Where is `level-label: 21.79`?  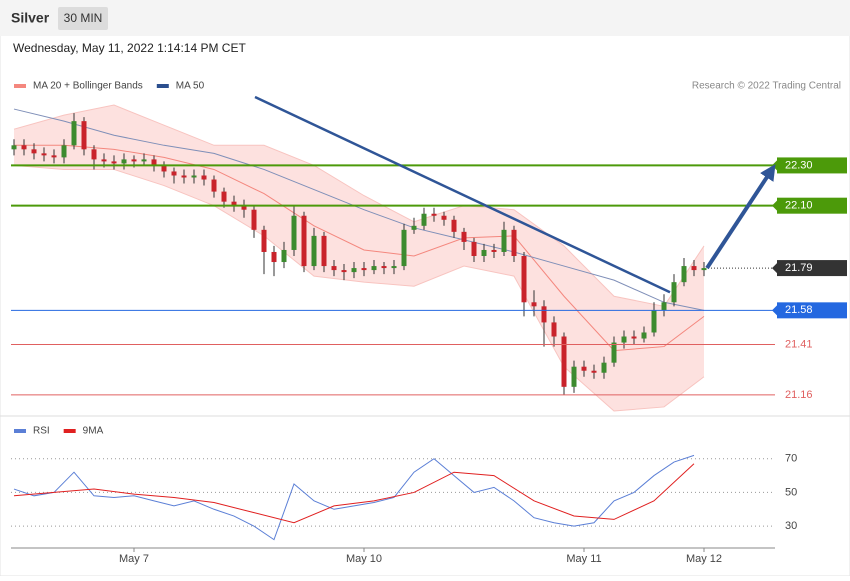 level-label: 21.79 is located at coordinates (799, 268).